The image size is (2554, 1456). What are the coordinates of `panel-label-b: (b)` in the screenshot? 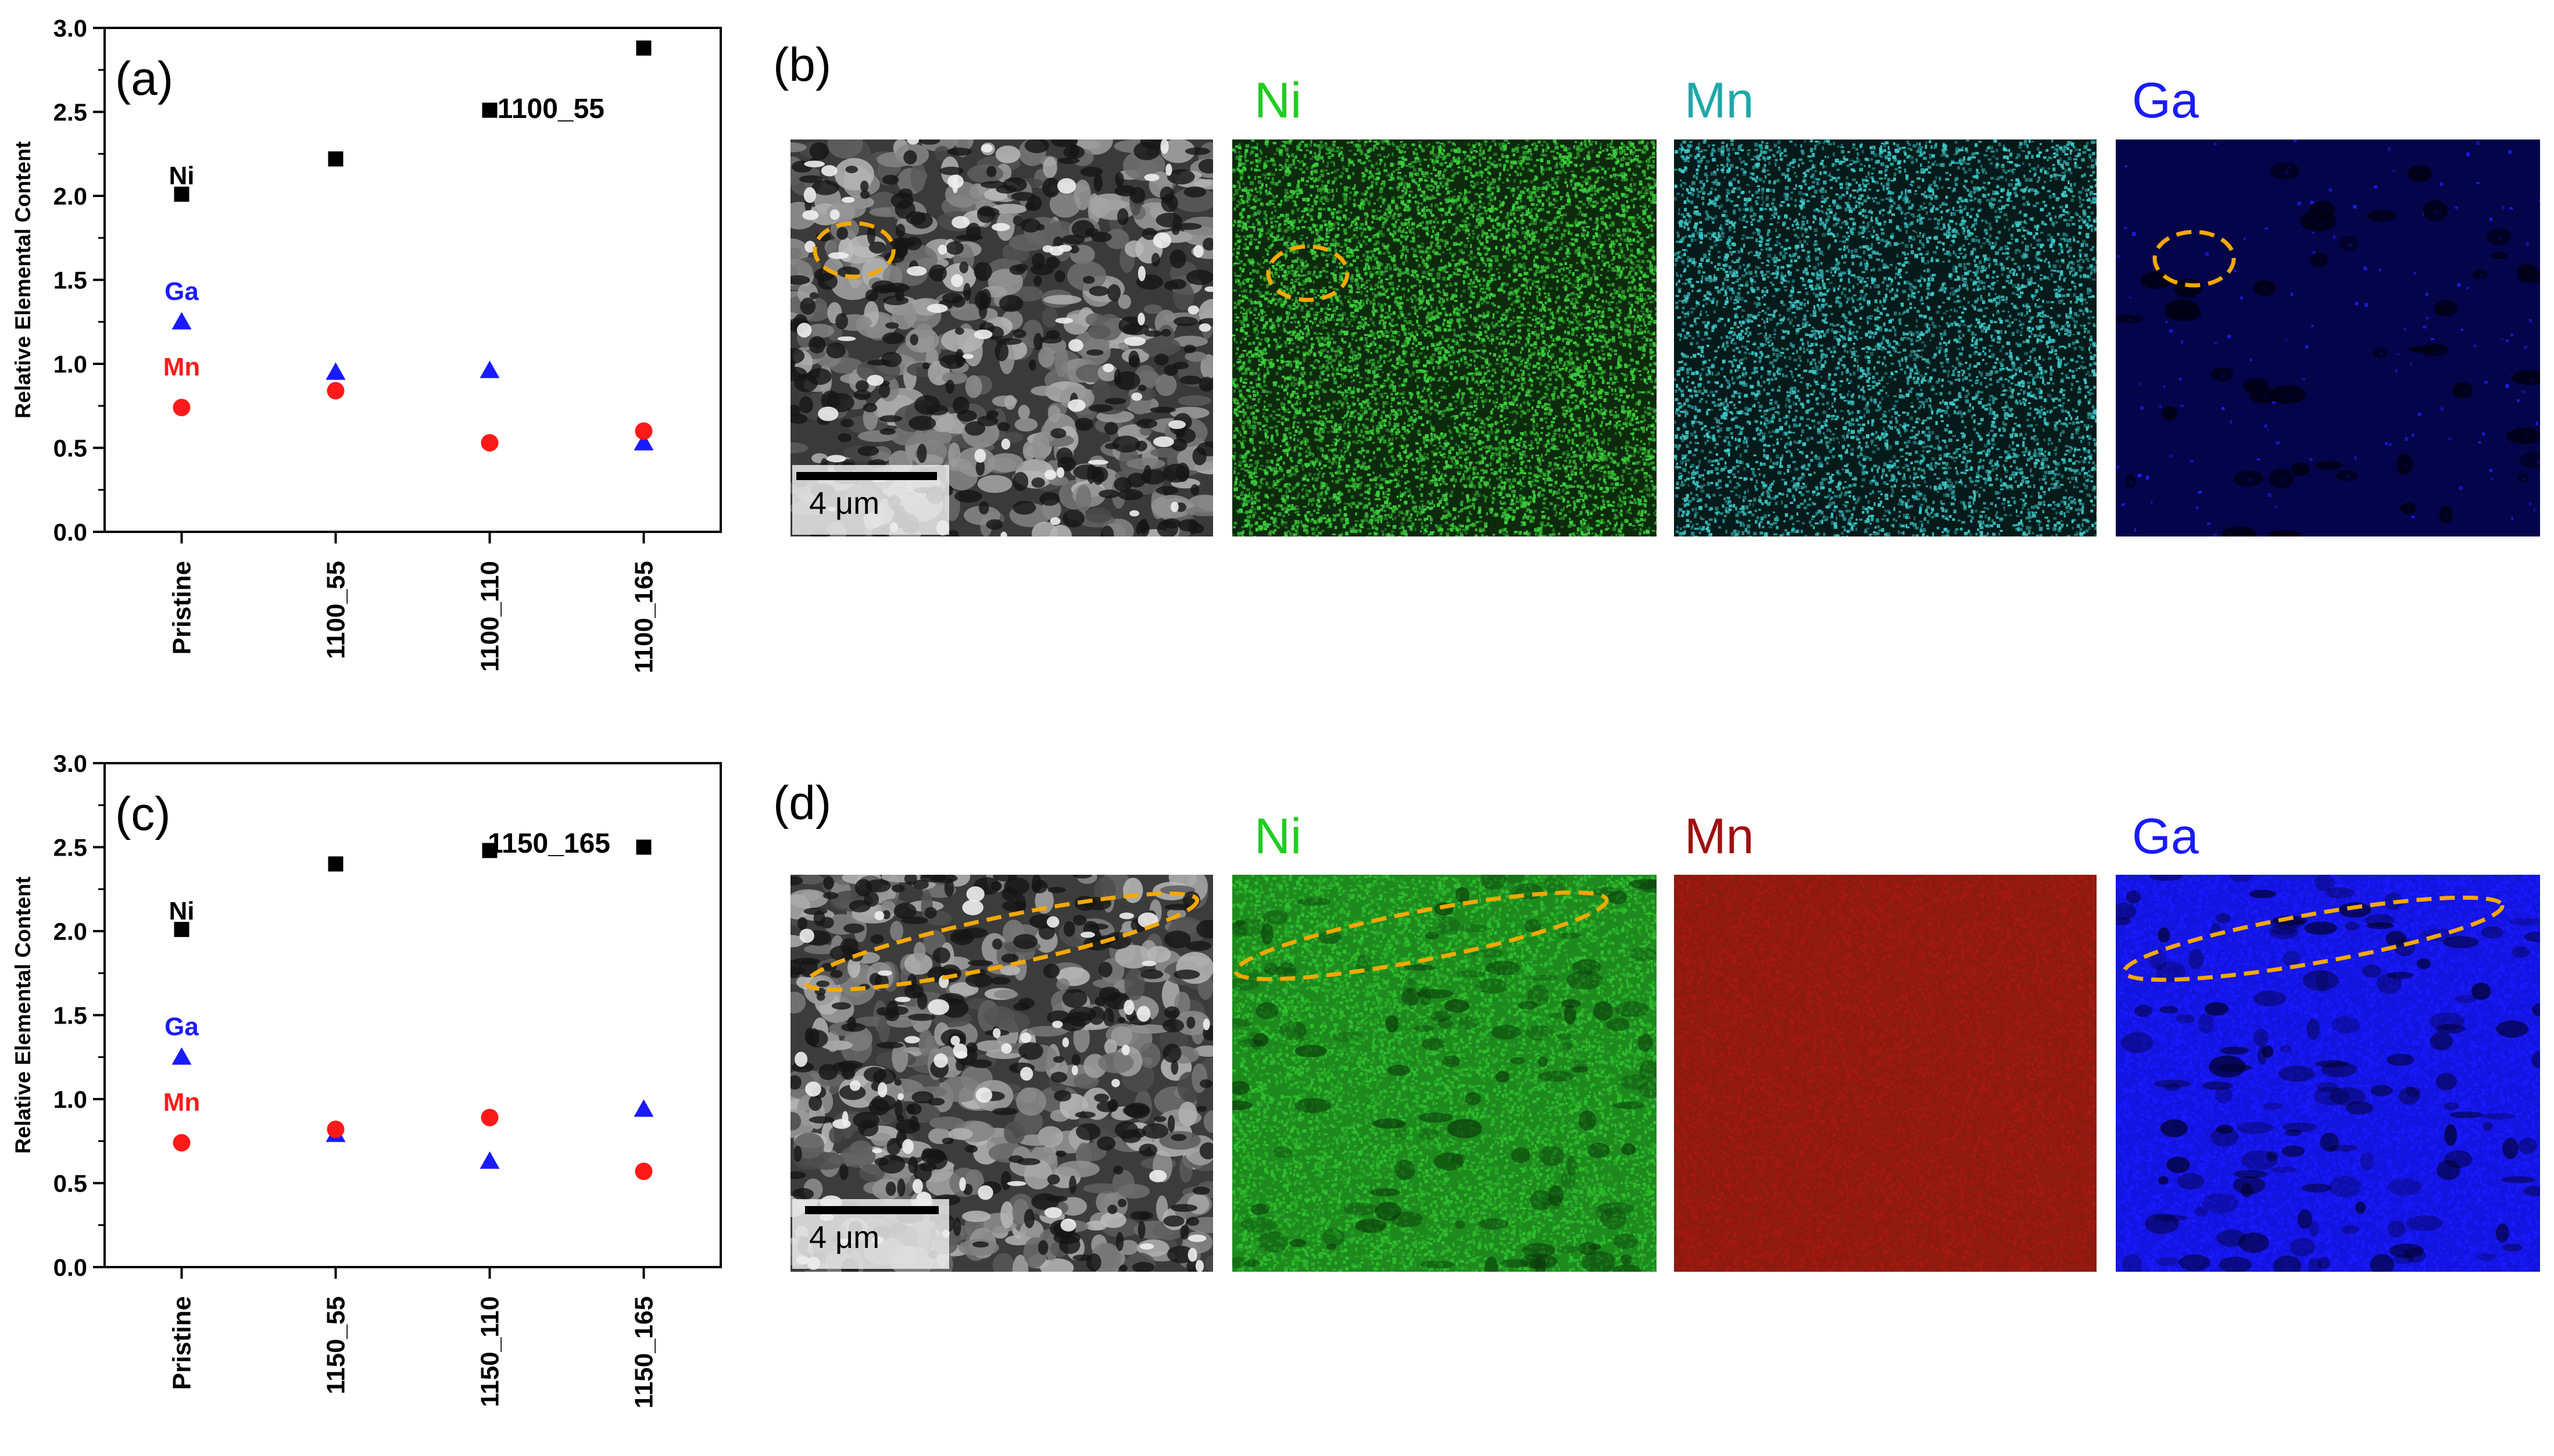 It's located at (802, 65).